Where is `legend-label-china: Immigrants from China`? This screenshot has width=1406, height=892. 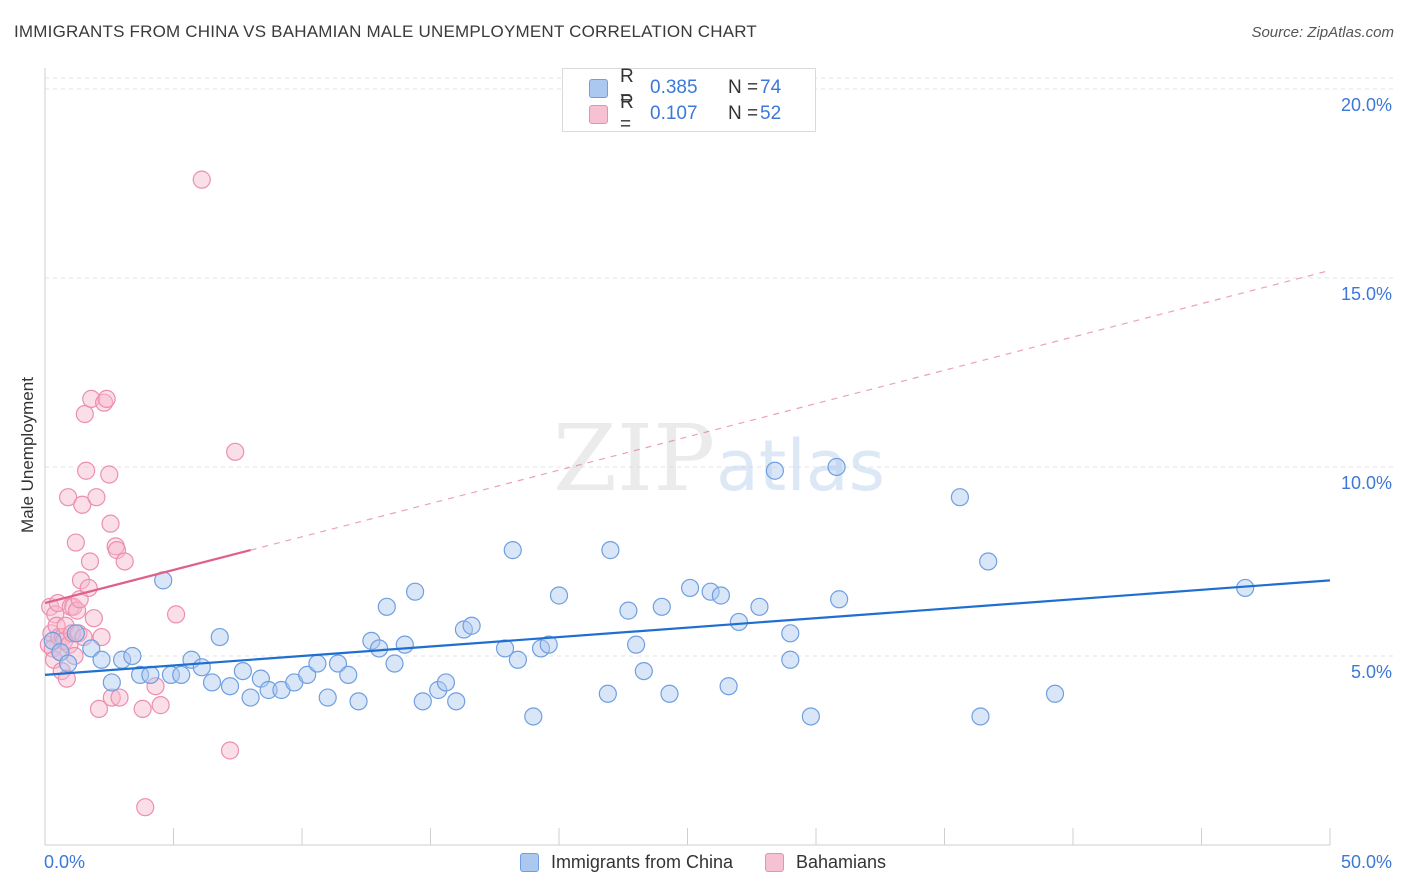 legend-label-china: Immigrants from China is located at coordinates (641, 862).